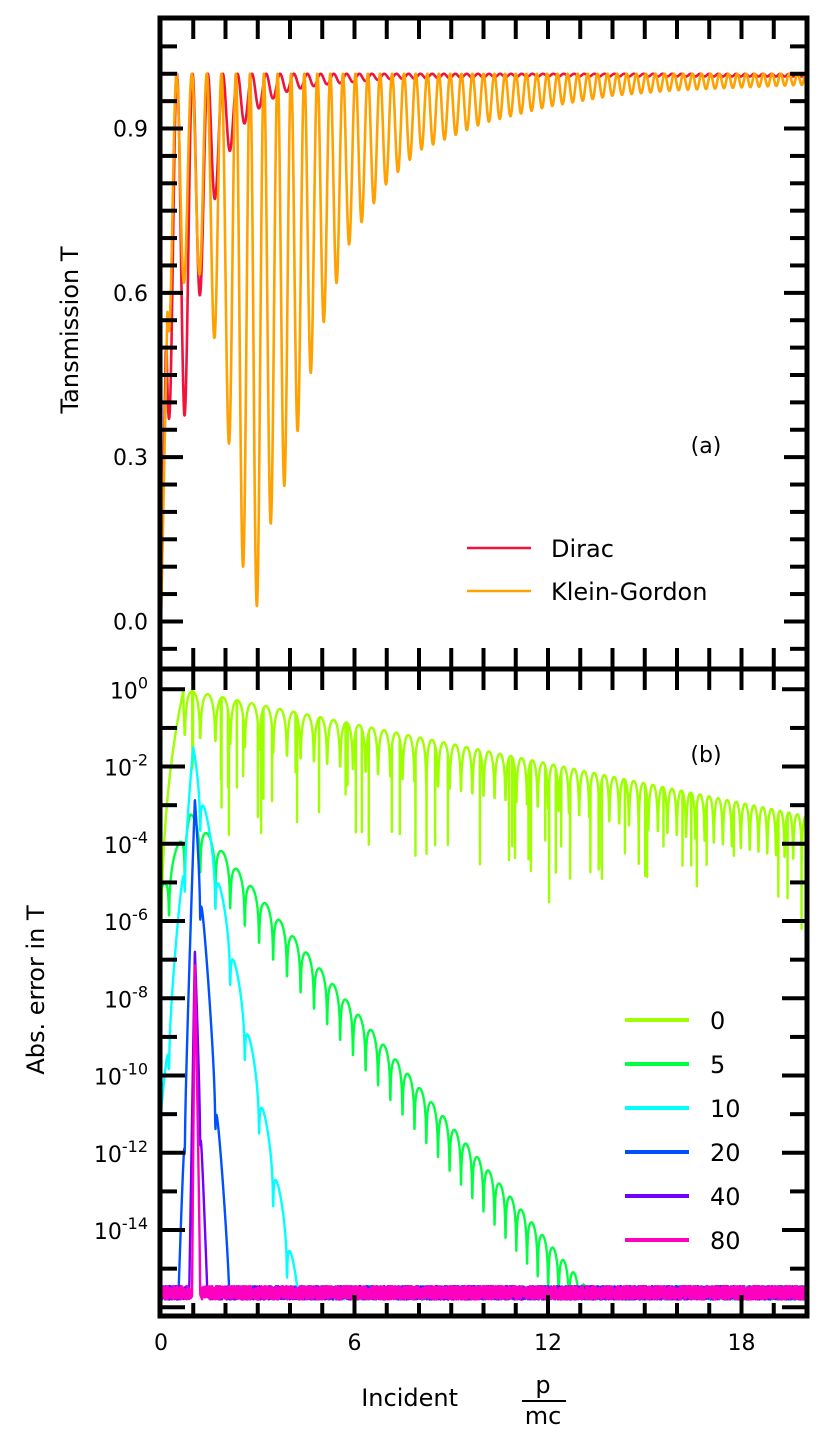  Describe the element at coordinates (121, 1229) in the screenshot. I see `y-tick-label: 10⁻¹⁴` at that location.